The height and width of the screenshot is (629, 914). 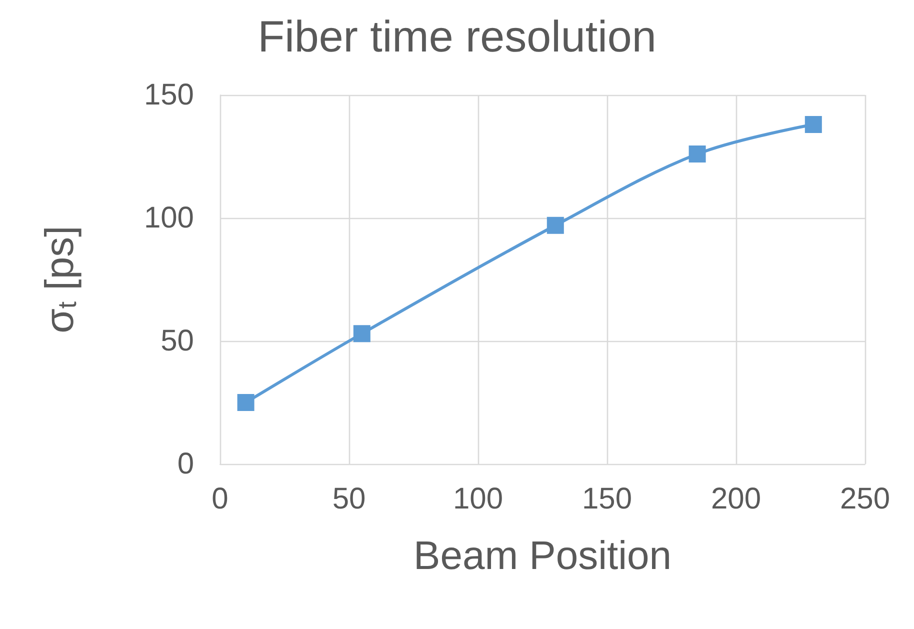 What do you see at coordinates (60, 280) in the screenshot?
I see `y-axis-title: σt [ps]` at bounding box center [60, 280].